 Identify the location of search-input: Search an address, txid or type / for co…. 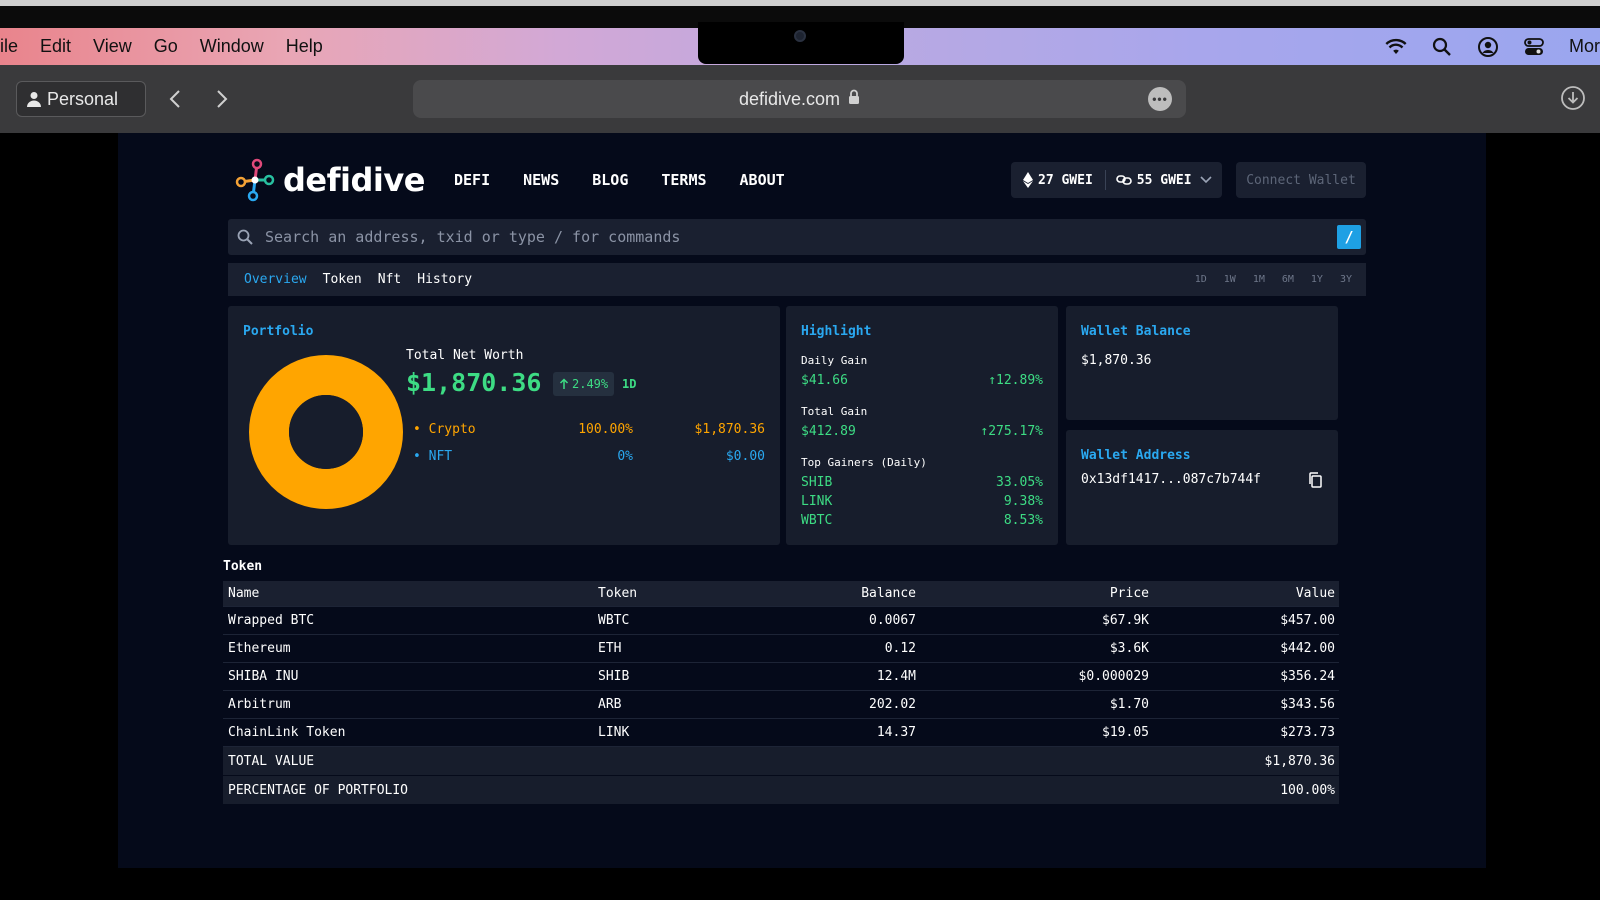
(473, 237).